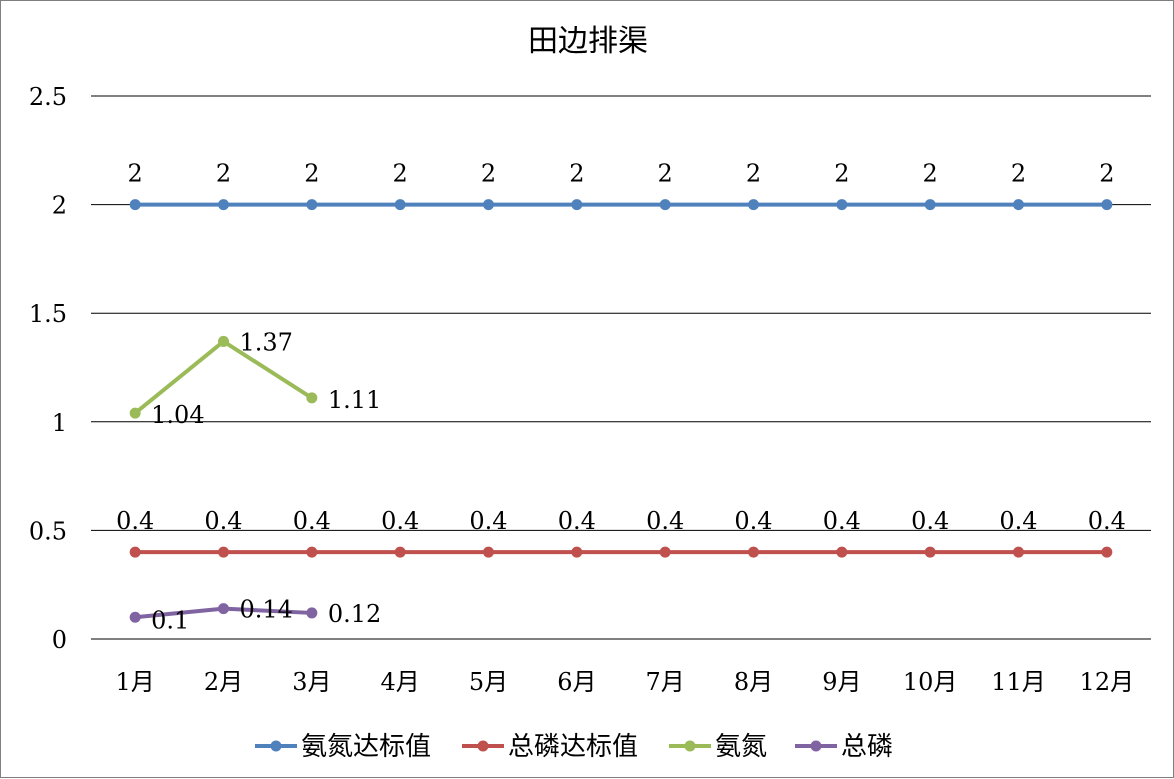 The image size is (1174, 779). Describe the element at coordinates (311, 682) in the screenshot. I see `x-tick-label: 3月` at that location.